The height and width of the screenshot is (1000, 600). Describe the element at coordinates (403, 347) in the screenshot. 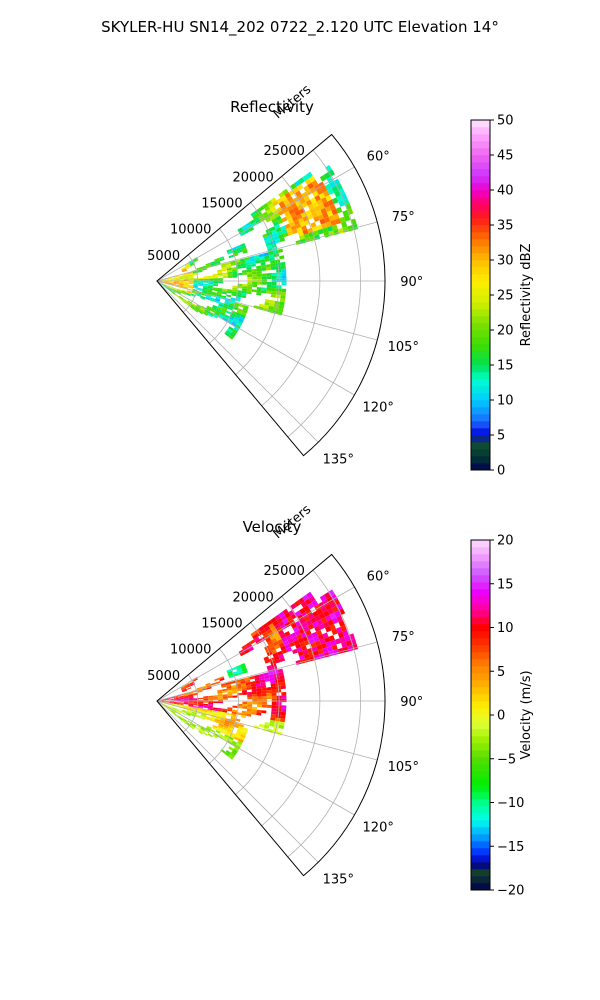

I see `azimuth-tick-label: 105°` at that location.